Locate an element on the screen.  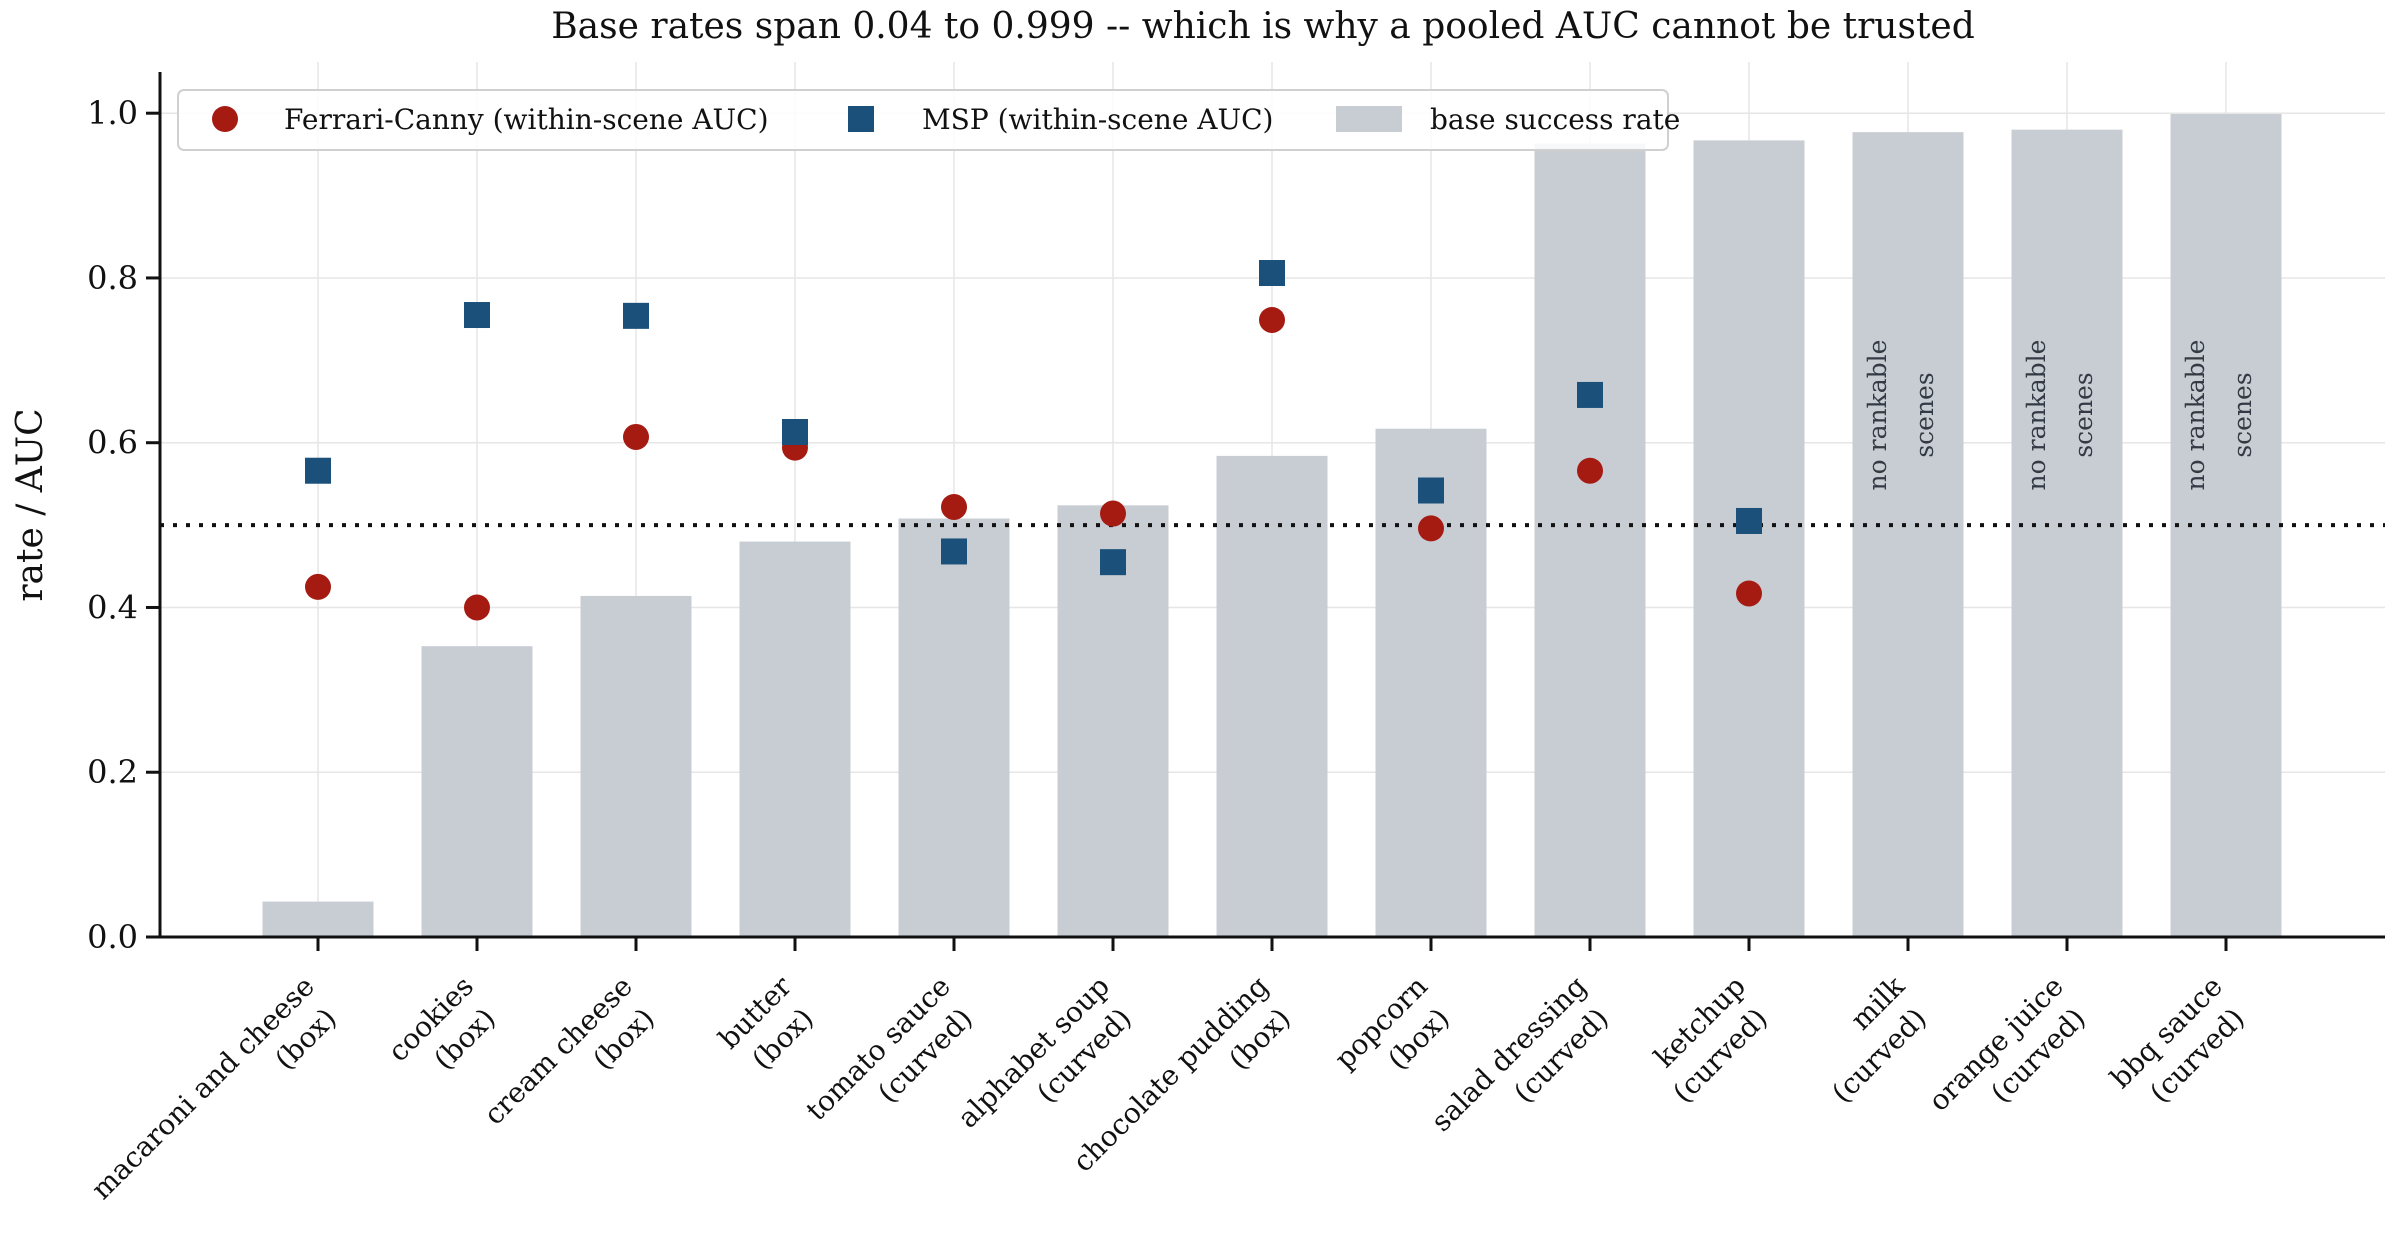
y-tick-label-1: 0.2 is located at coordinates (112, 772).